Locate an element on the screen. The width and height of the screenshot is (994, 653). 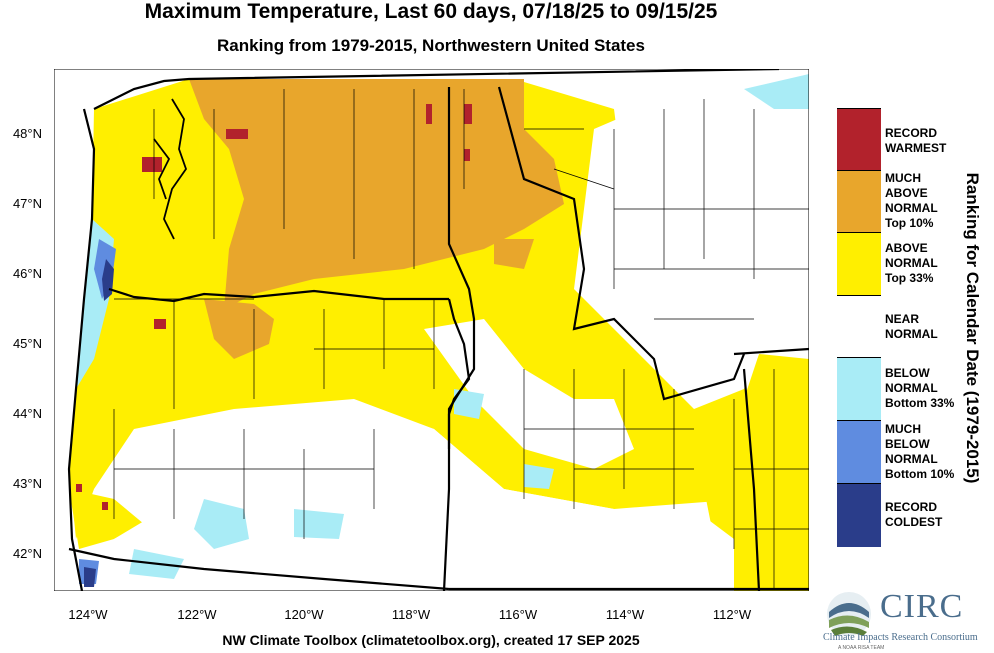
legend-label: RECORD COLDEST is located at coordinates (914, 514).